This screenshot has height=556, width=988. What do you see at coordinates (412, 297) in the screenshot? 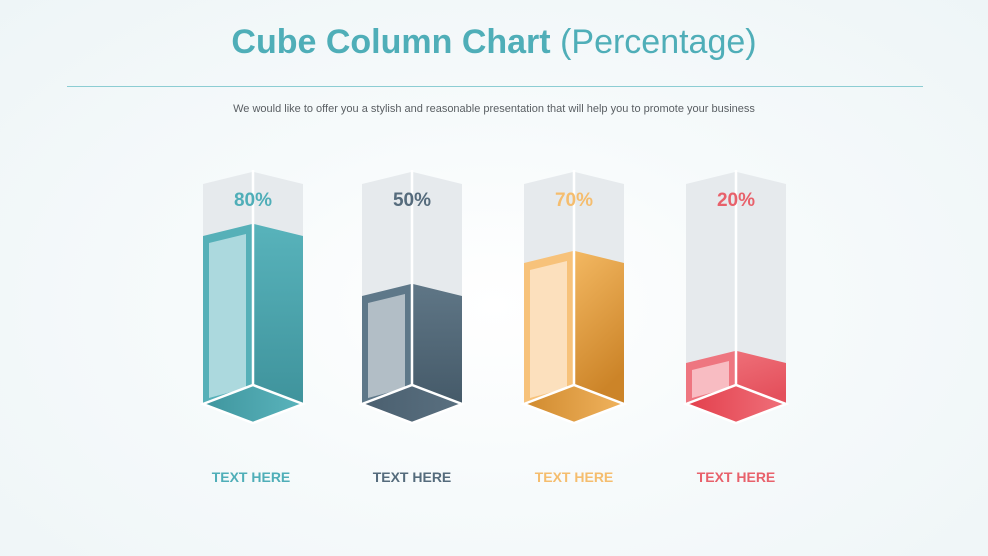
I see `column-2: 50%` at bounding box center [412, 297].